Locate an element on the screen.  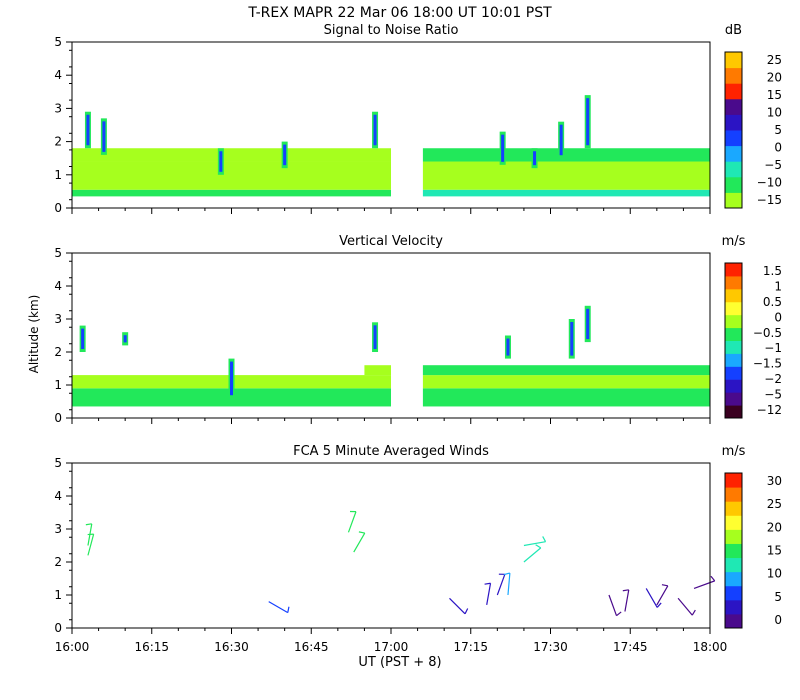
x-tick-label: 16:00 is located at coordinates (72, 647).